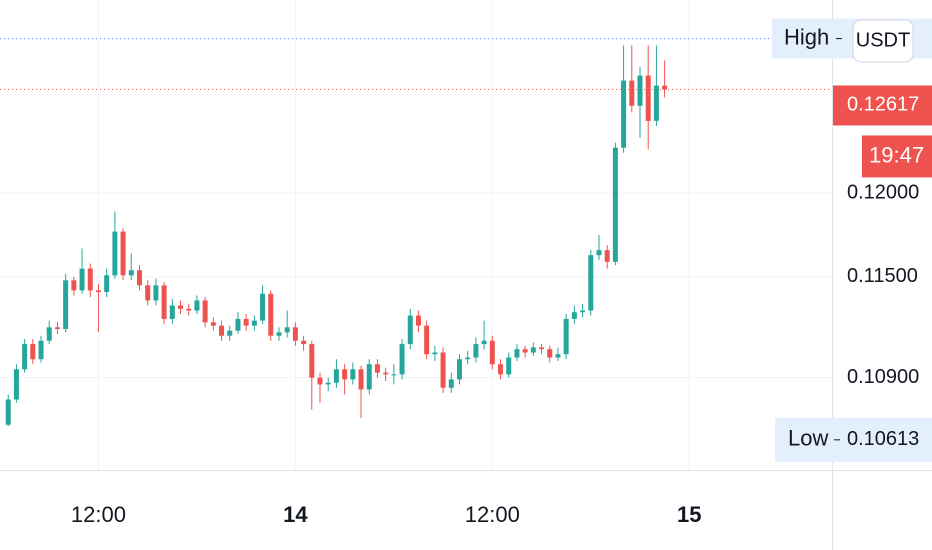  I want to click on high-marker-label: High, so click(806, 36).